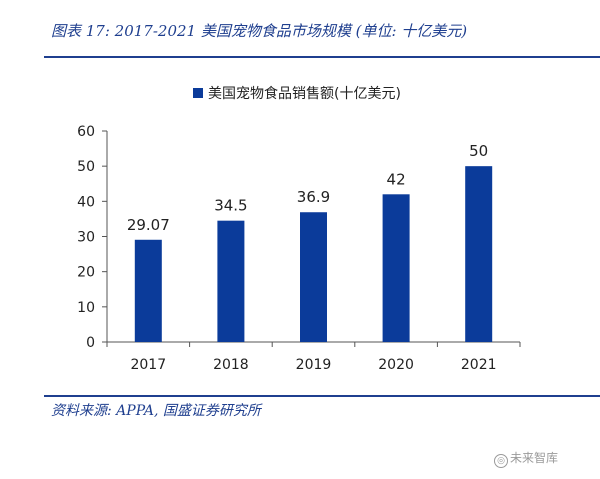 The height and width of the screenshot is (479, 600). Describe the element at coordinates (86, 308) in the screenshot. I see `y-tick-label: 10` at that location.